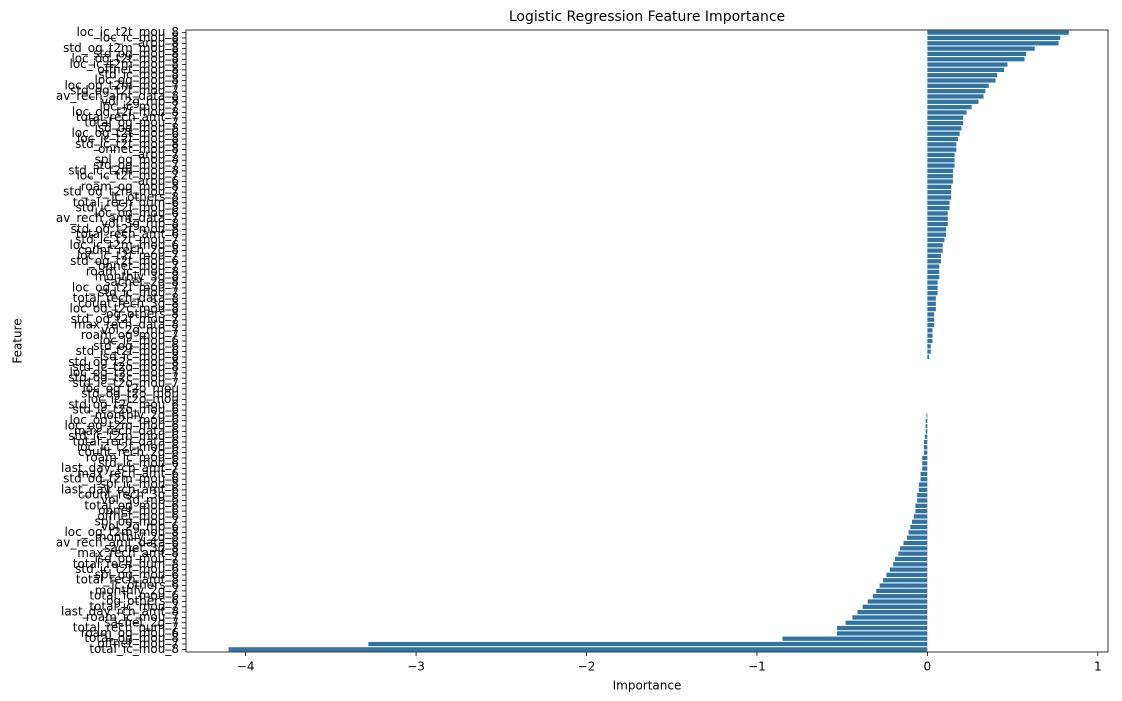 This screenshot has height=701, width=1122. What do you see at coordinates (131, 638) in the screenshot?
I see `y-tick-label: total_og_mou_8` at bounding box center [131, 638].